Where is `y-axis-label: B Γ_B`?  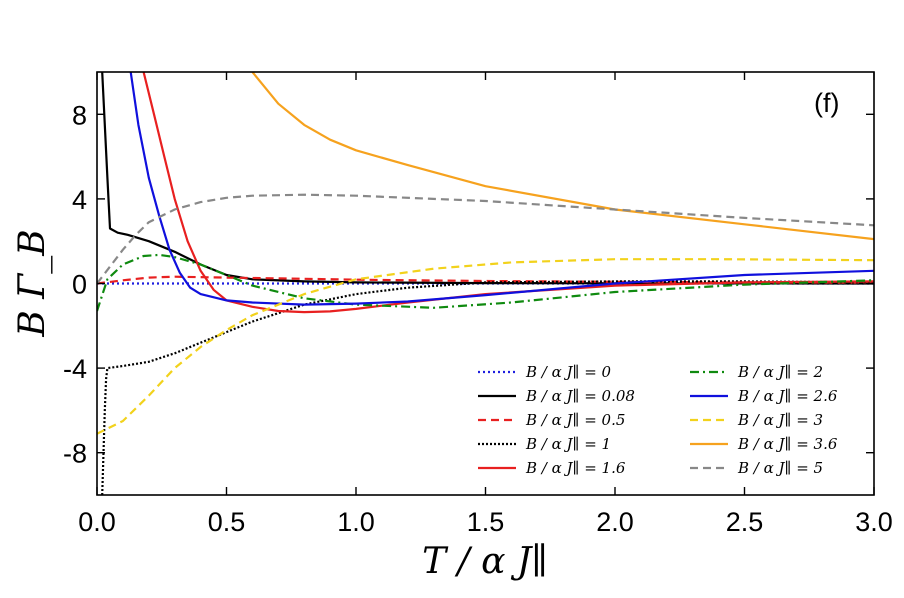
y-axis-label: B Γ_B is located at coordinates (32, 283).